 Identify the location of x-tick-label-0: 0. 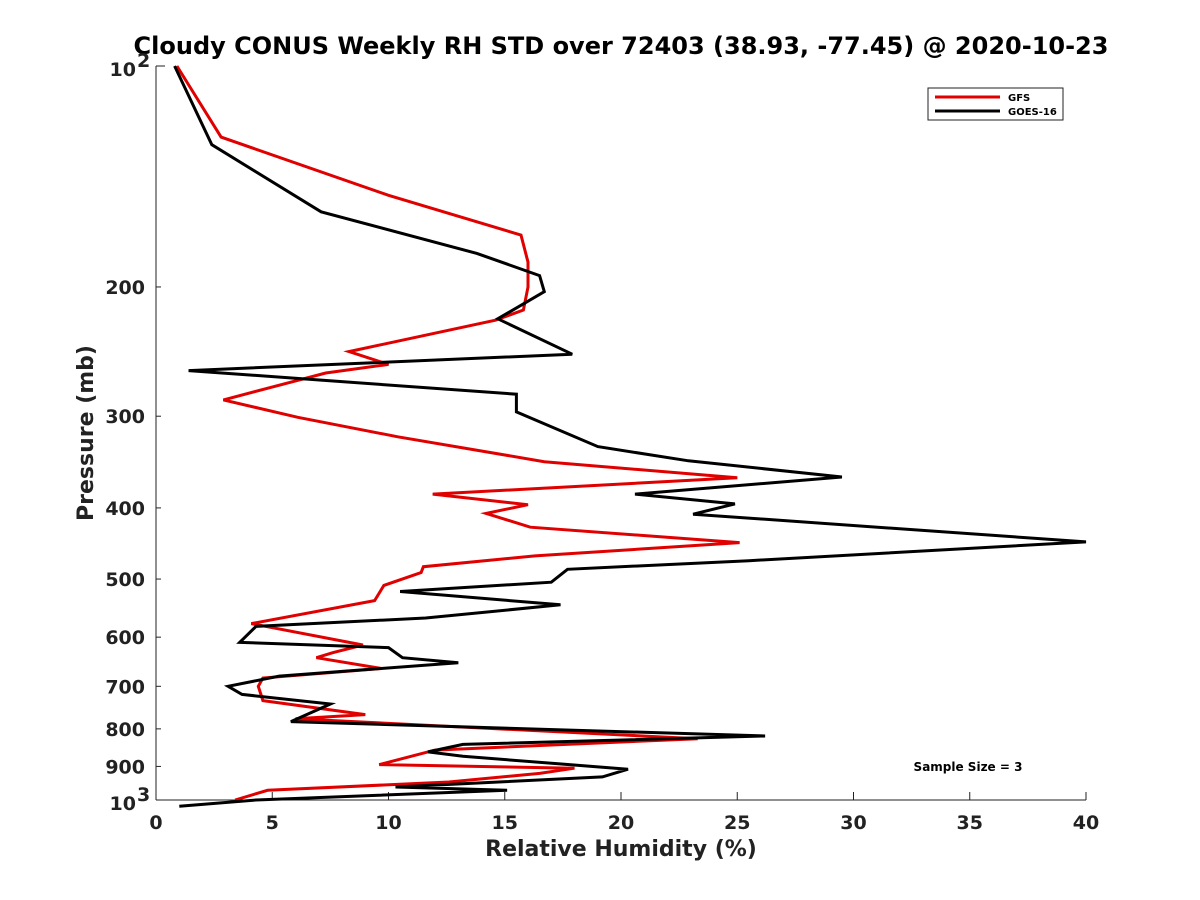
(155, 823).